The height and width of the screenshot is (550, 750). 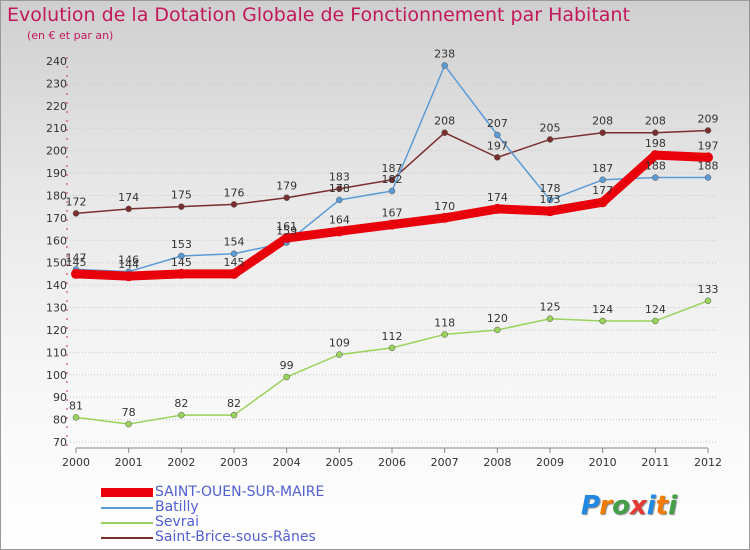 I want to click on x-tick-label: 2009, so click(x=550, y=462).